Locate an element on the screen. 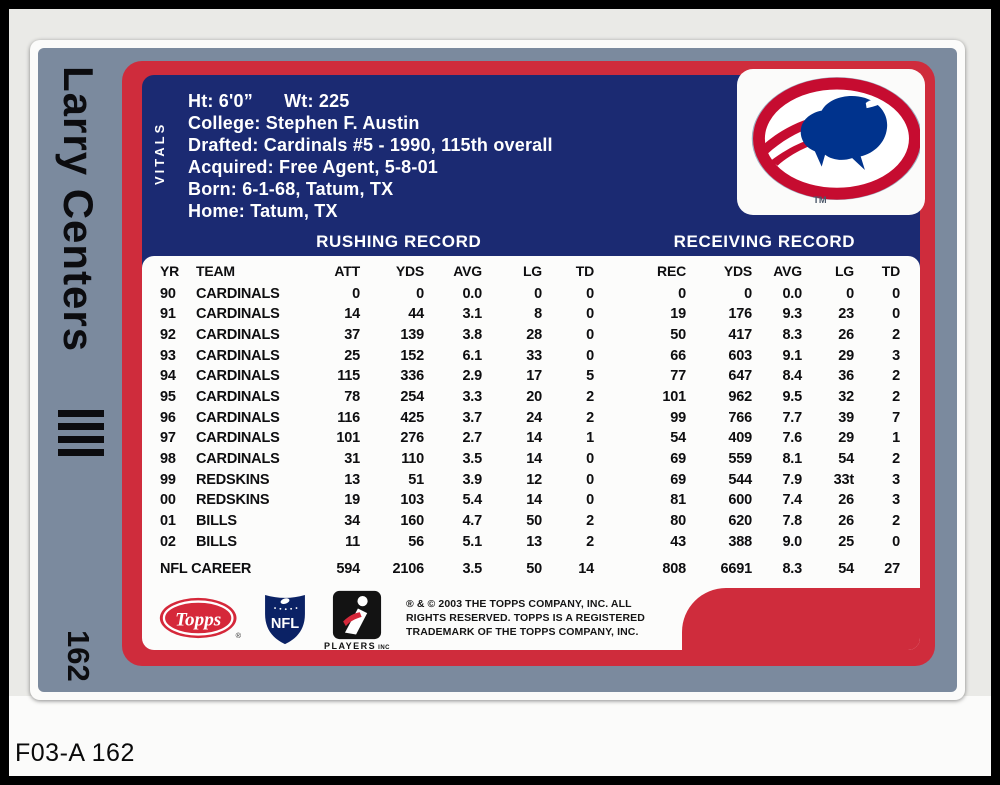 The width and height of the screenshot is (1000, 785). col-header: LG is located at coordinates (532, 271).